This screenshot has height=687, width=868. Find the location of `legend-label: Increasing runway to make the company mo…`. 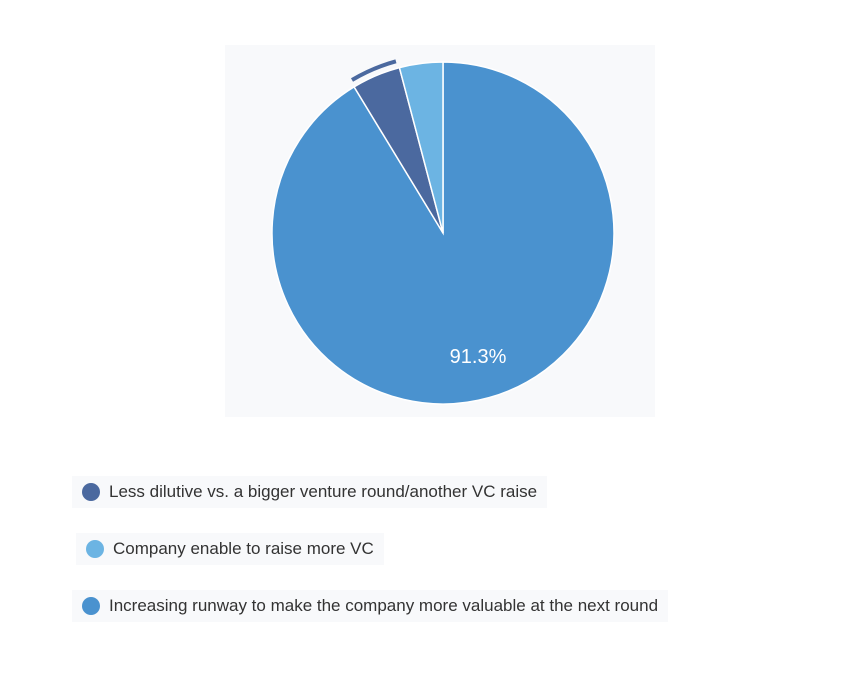

legend-label: Increasing runway to make the company mo… is located at coordinates (384, 605).